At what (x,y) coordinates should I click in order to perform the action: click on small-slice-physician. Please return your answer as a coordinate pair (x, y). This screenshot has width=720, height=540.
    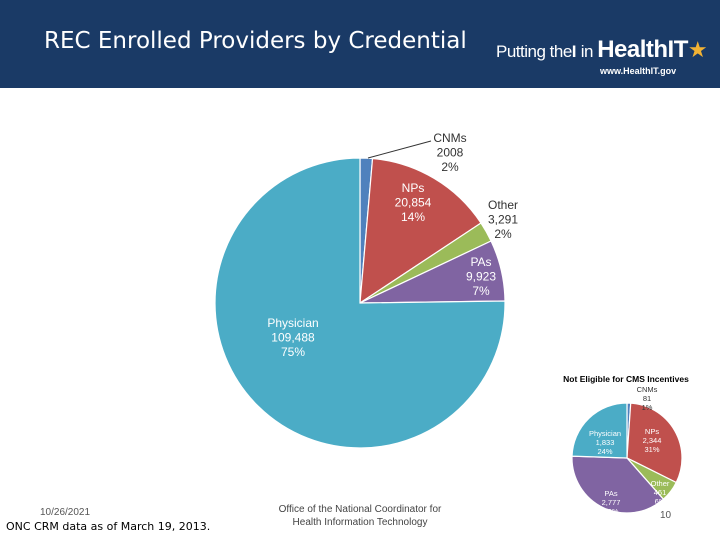
    Looking at the image, I should click on (599, 430).